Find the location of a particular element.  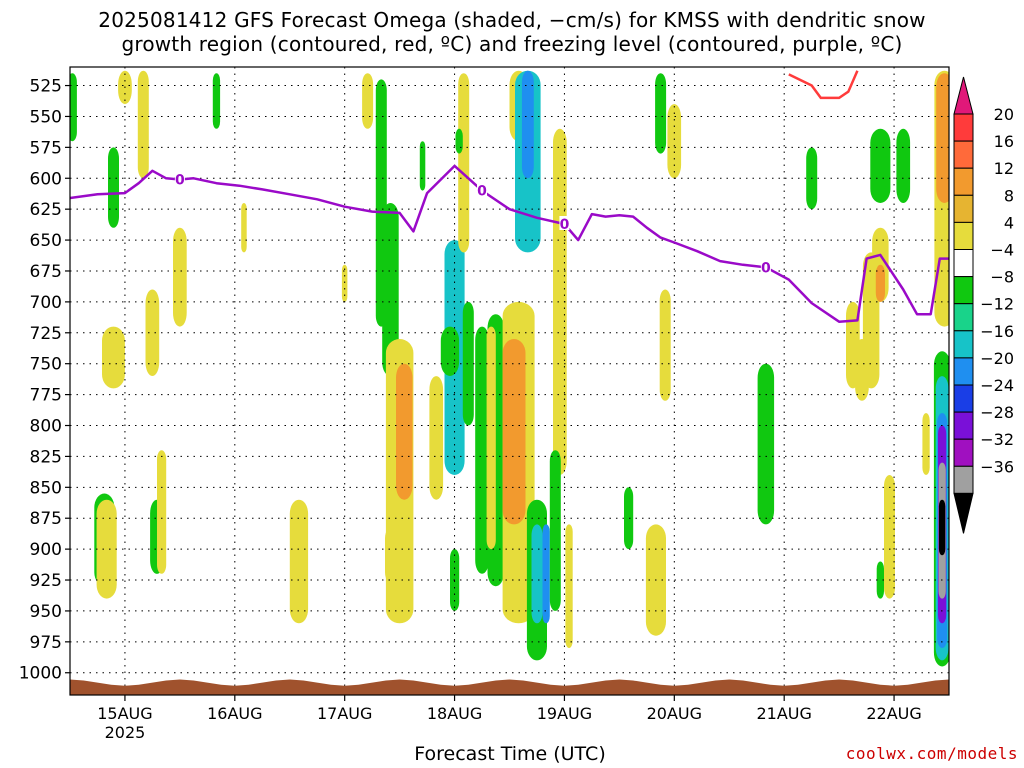

colorbar-label-8: −16 is located at coordinates (997, 331).